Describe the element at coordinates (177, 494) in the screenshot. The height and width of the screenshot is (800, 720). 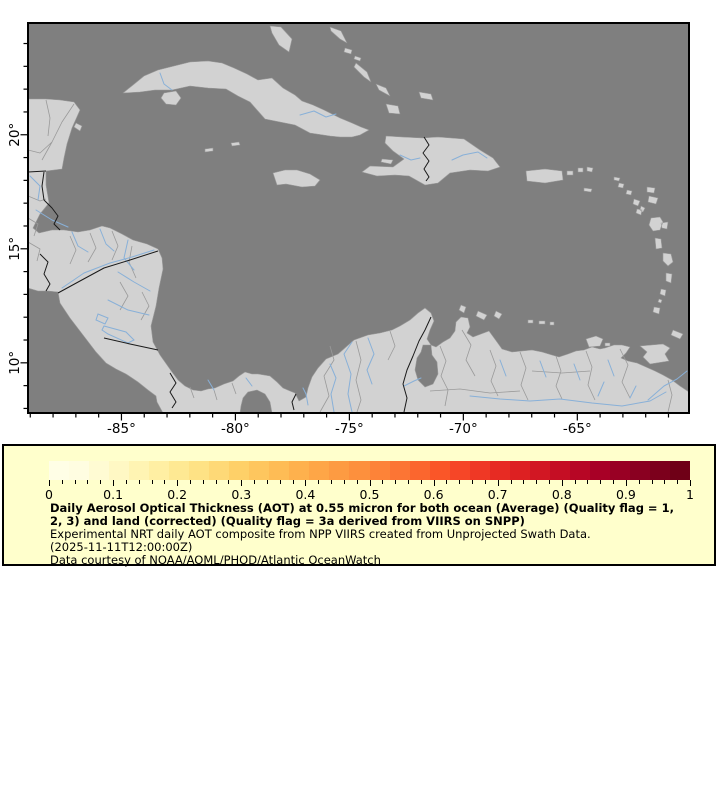
I see `colorbar-tick-label: 0.2` at that location.